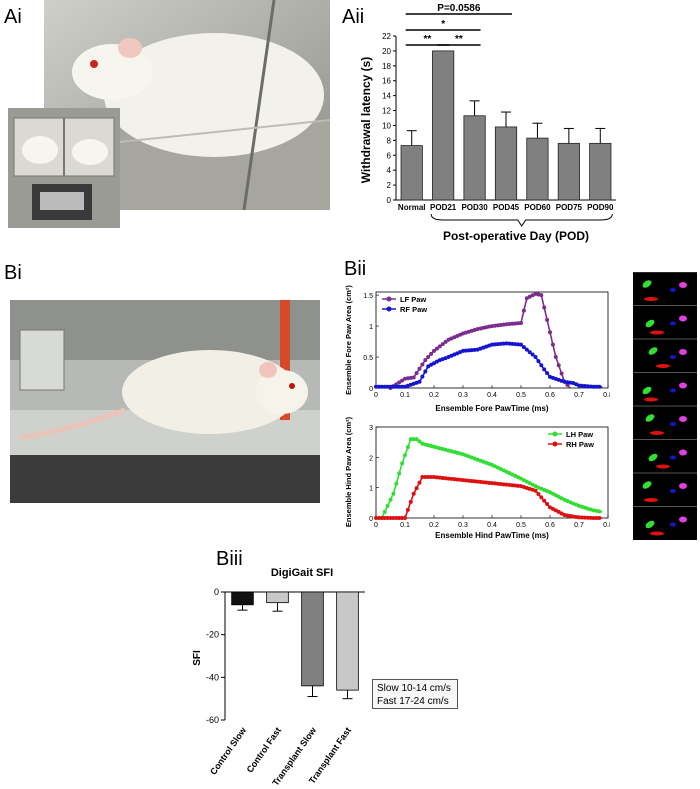 This screenshot has width=700, height=789. What do you see at coordinates (302, 573) in the screenshot?
I see `sfi-title: DigiGait SFI` at bounding box center [302, 573].